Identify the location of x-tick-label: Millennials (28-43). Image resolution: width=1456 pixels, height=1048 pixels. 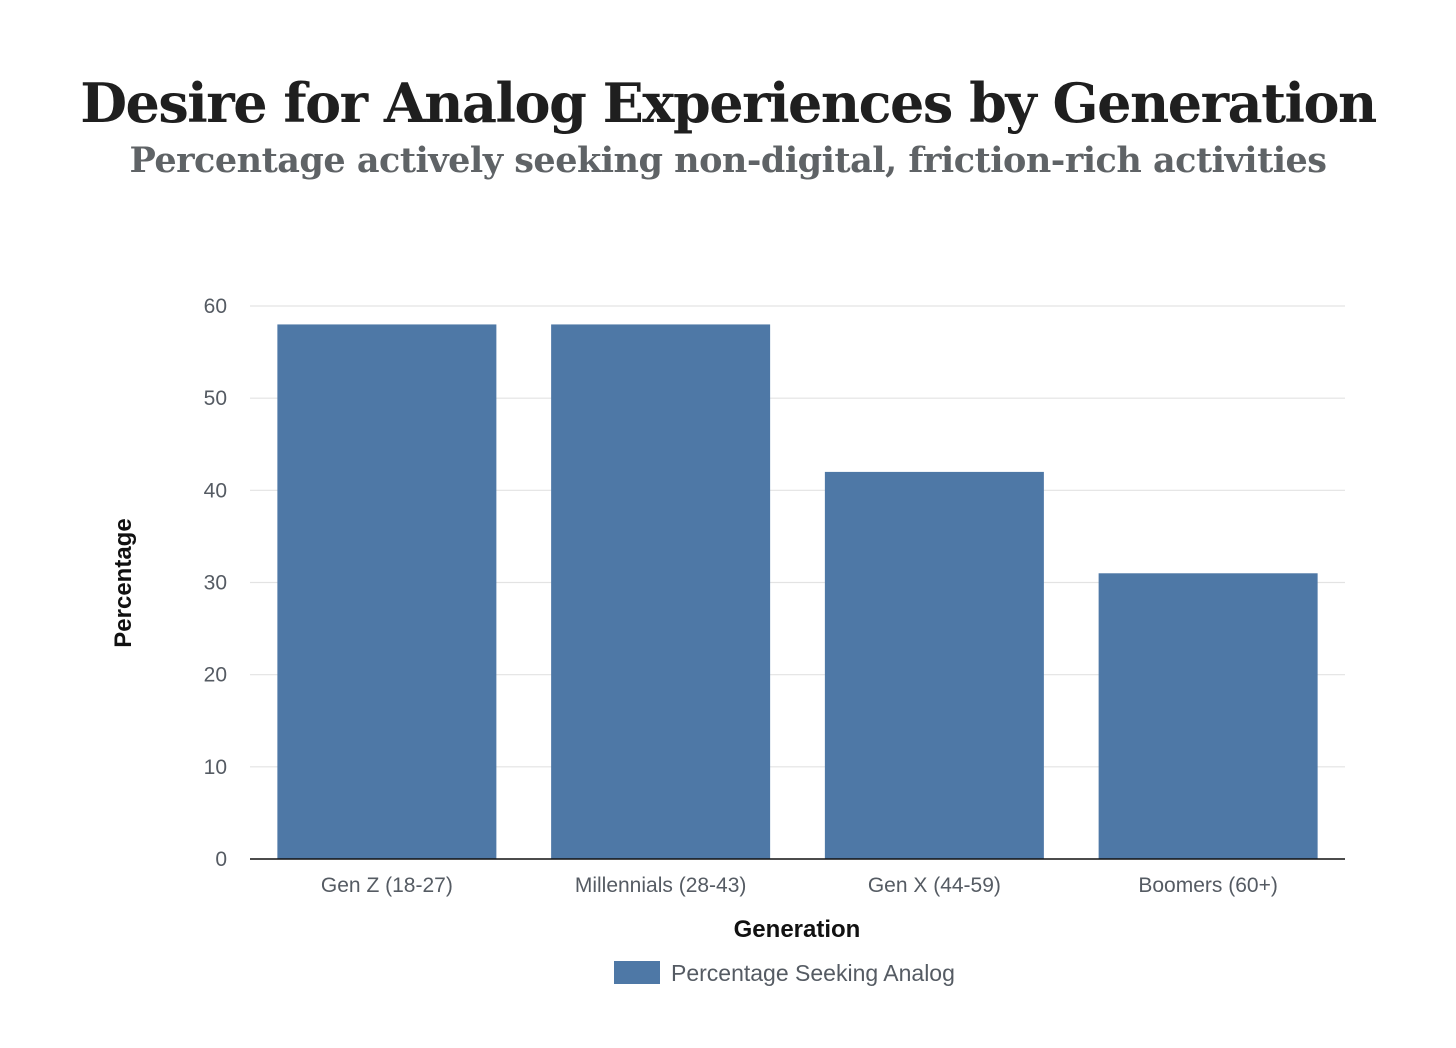
(661, 885).